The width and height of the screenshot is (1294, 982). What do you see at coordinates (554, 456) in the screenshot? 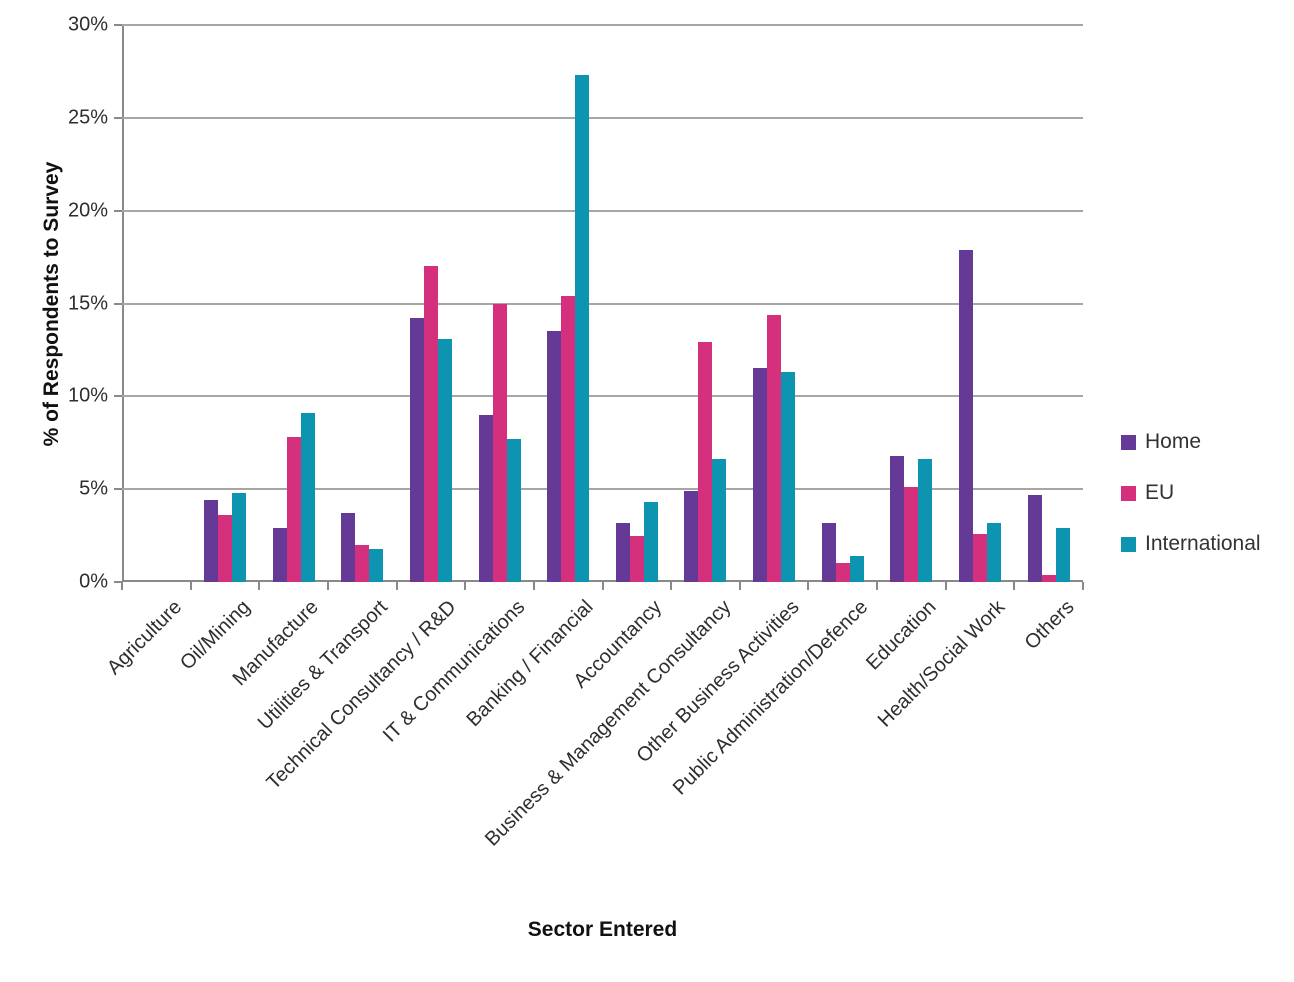
I see `bar-home-banking-financial` at bounding box center [554, 456].